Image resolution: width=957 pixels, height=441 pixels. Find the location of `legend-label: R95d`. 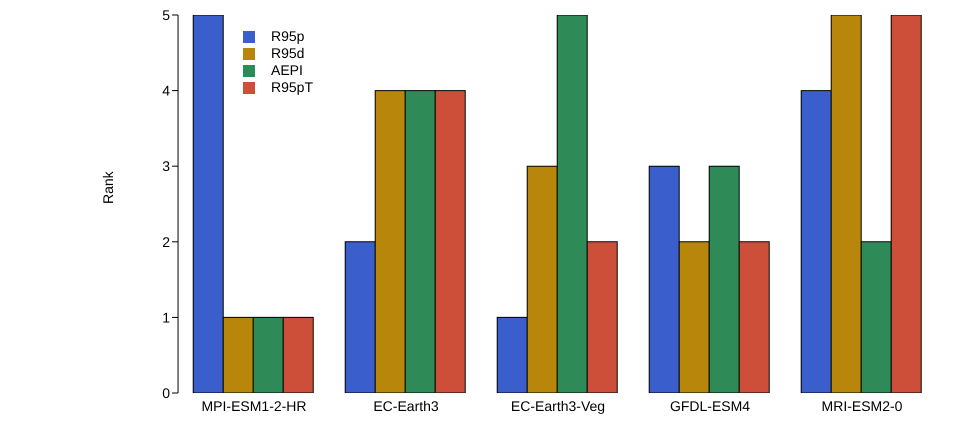

legend-label: R95d is located at coordinates (287, 53).